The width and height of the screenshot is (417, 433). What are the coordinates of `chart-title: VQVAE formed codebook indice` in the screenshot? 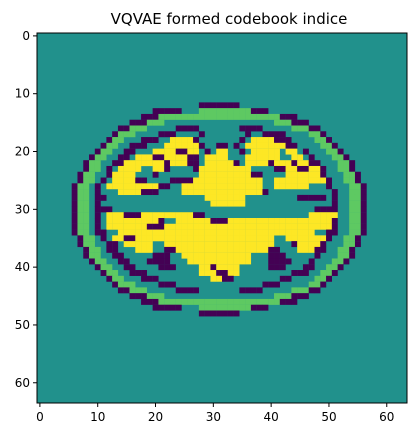 It's located at (229, 19).